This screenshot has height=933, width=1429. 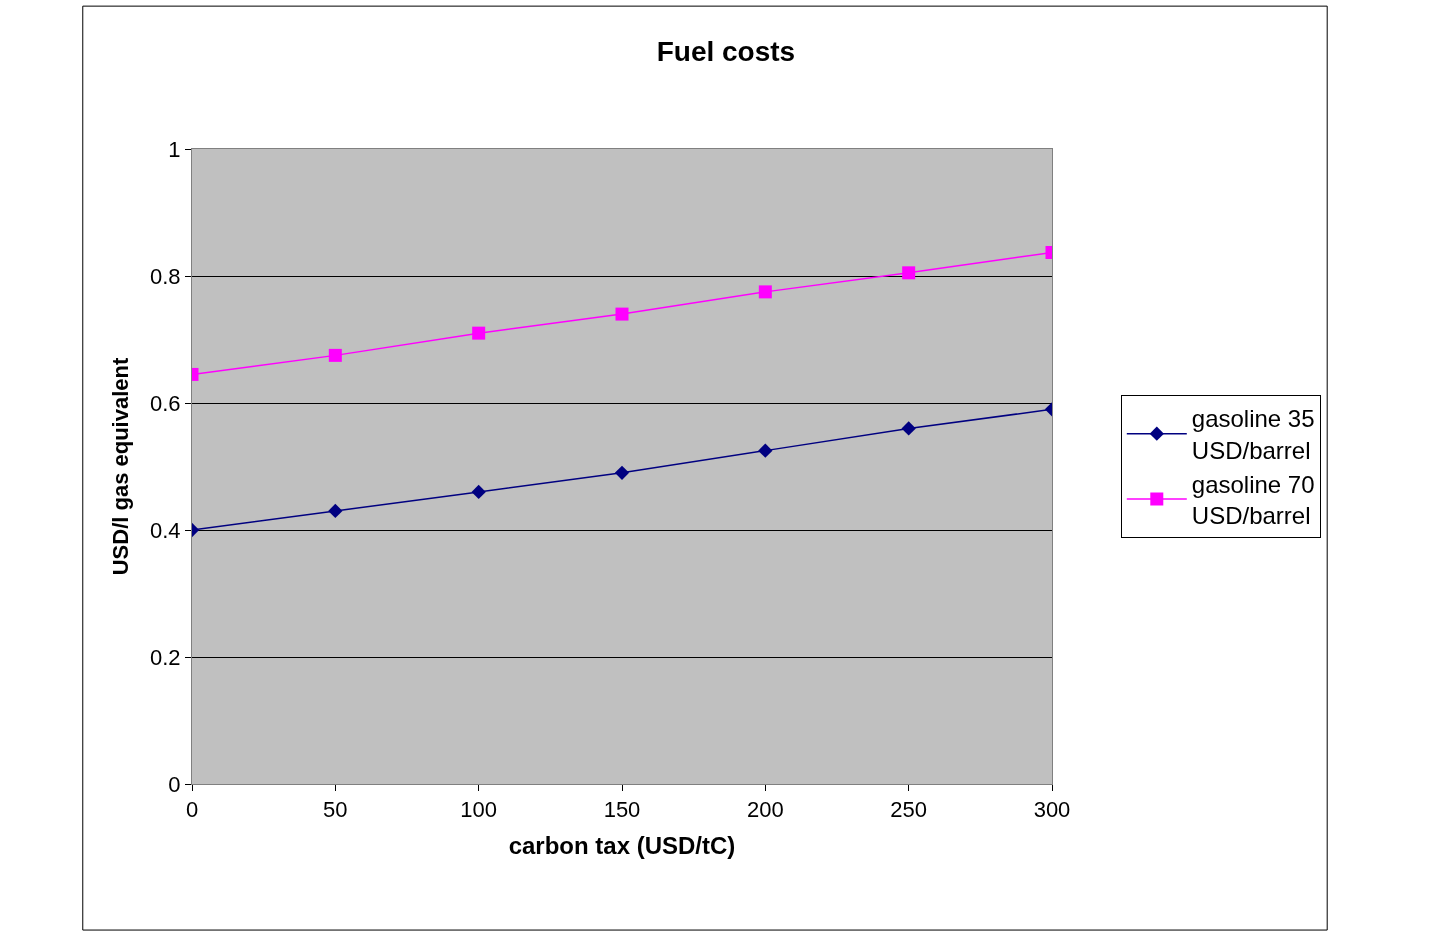 What do you see at coordinates (479, 810) in the screenshot?
I see `x-tick-label: 100` at bounding box center [479, 810].